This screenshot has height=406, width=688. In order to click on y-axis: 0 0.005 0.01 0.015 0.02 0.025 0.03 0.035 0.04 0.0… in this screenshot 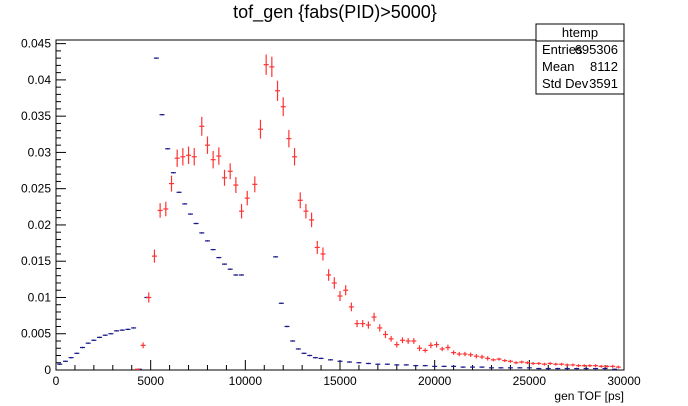, I will do `click(43, 207)`.